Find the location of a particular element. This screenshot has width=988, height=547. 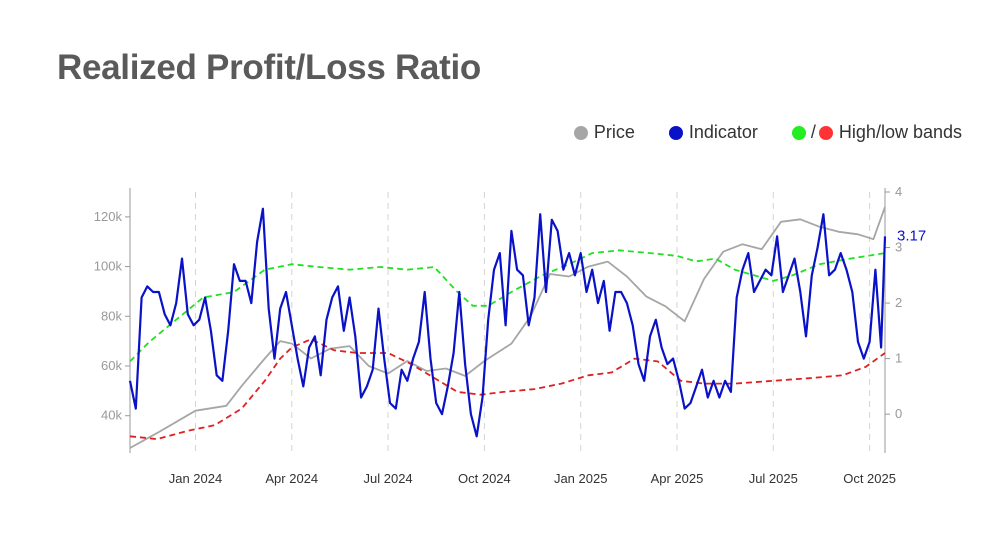

legend-item-bands: / High/low bands is located at coordinates (876, 132).